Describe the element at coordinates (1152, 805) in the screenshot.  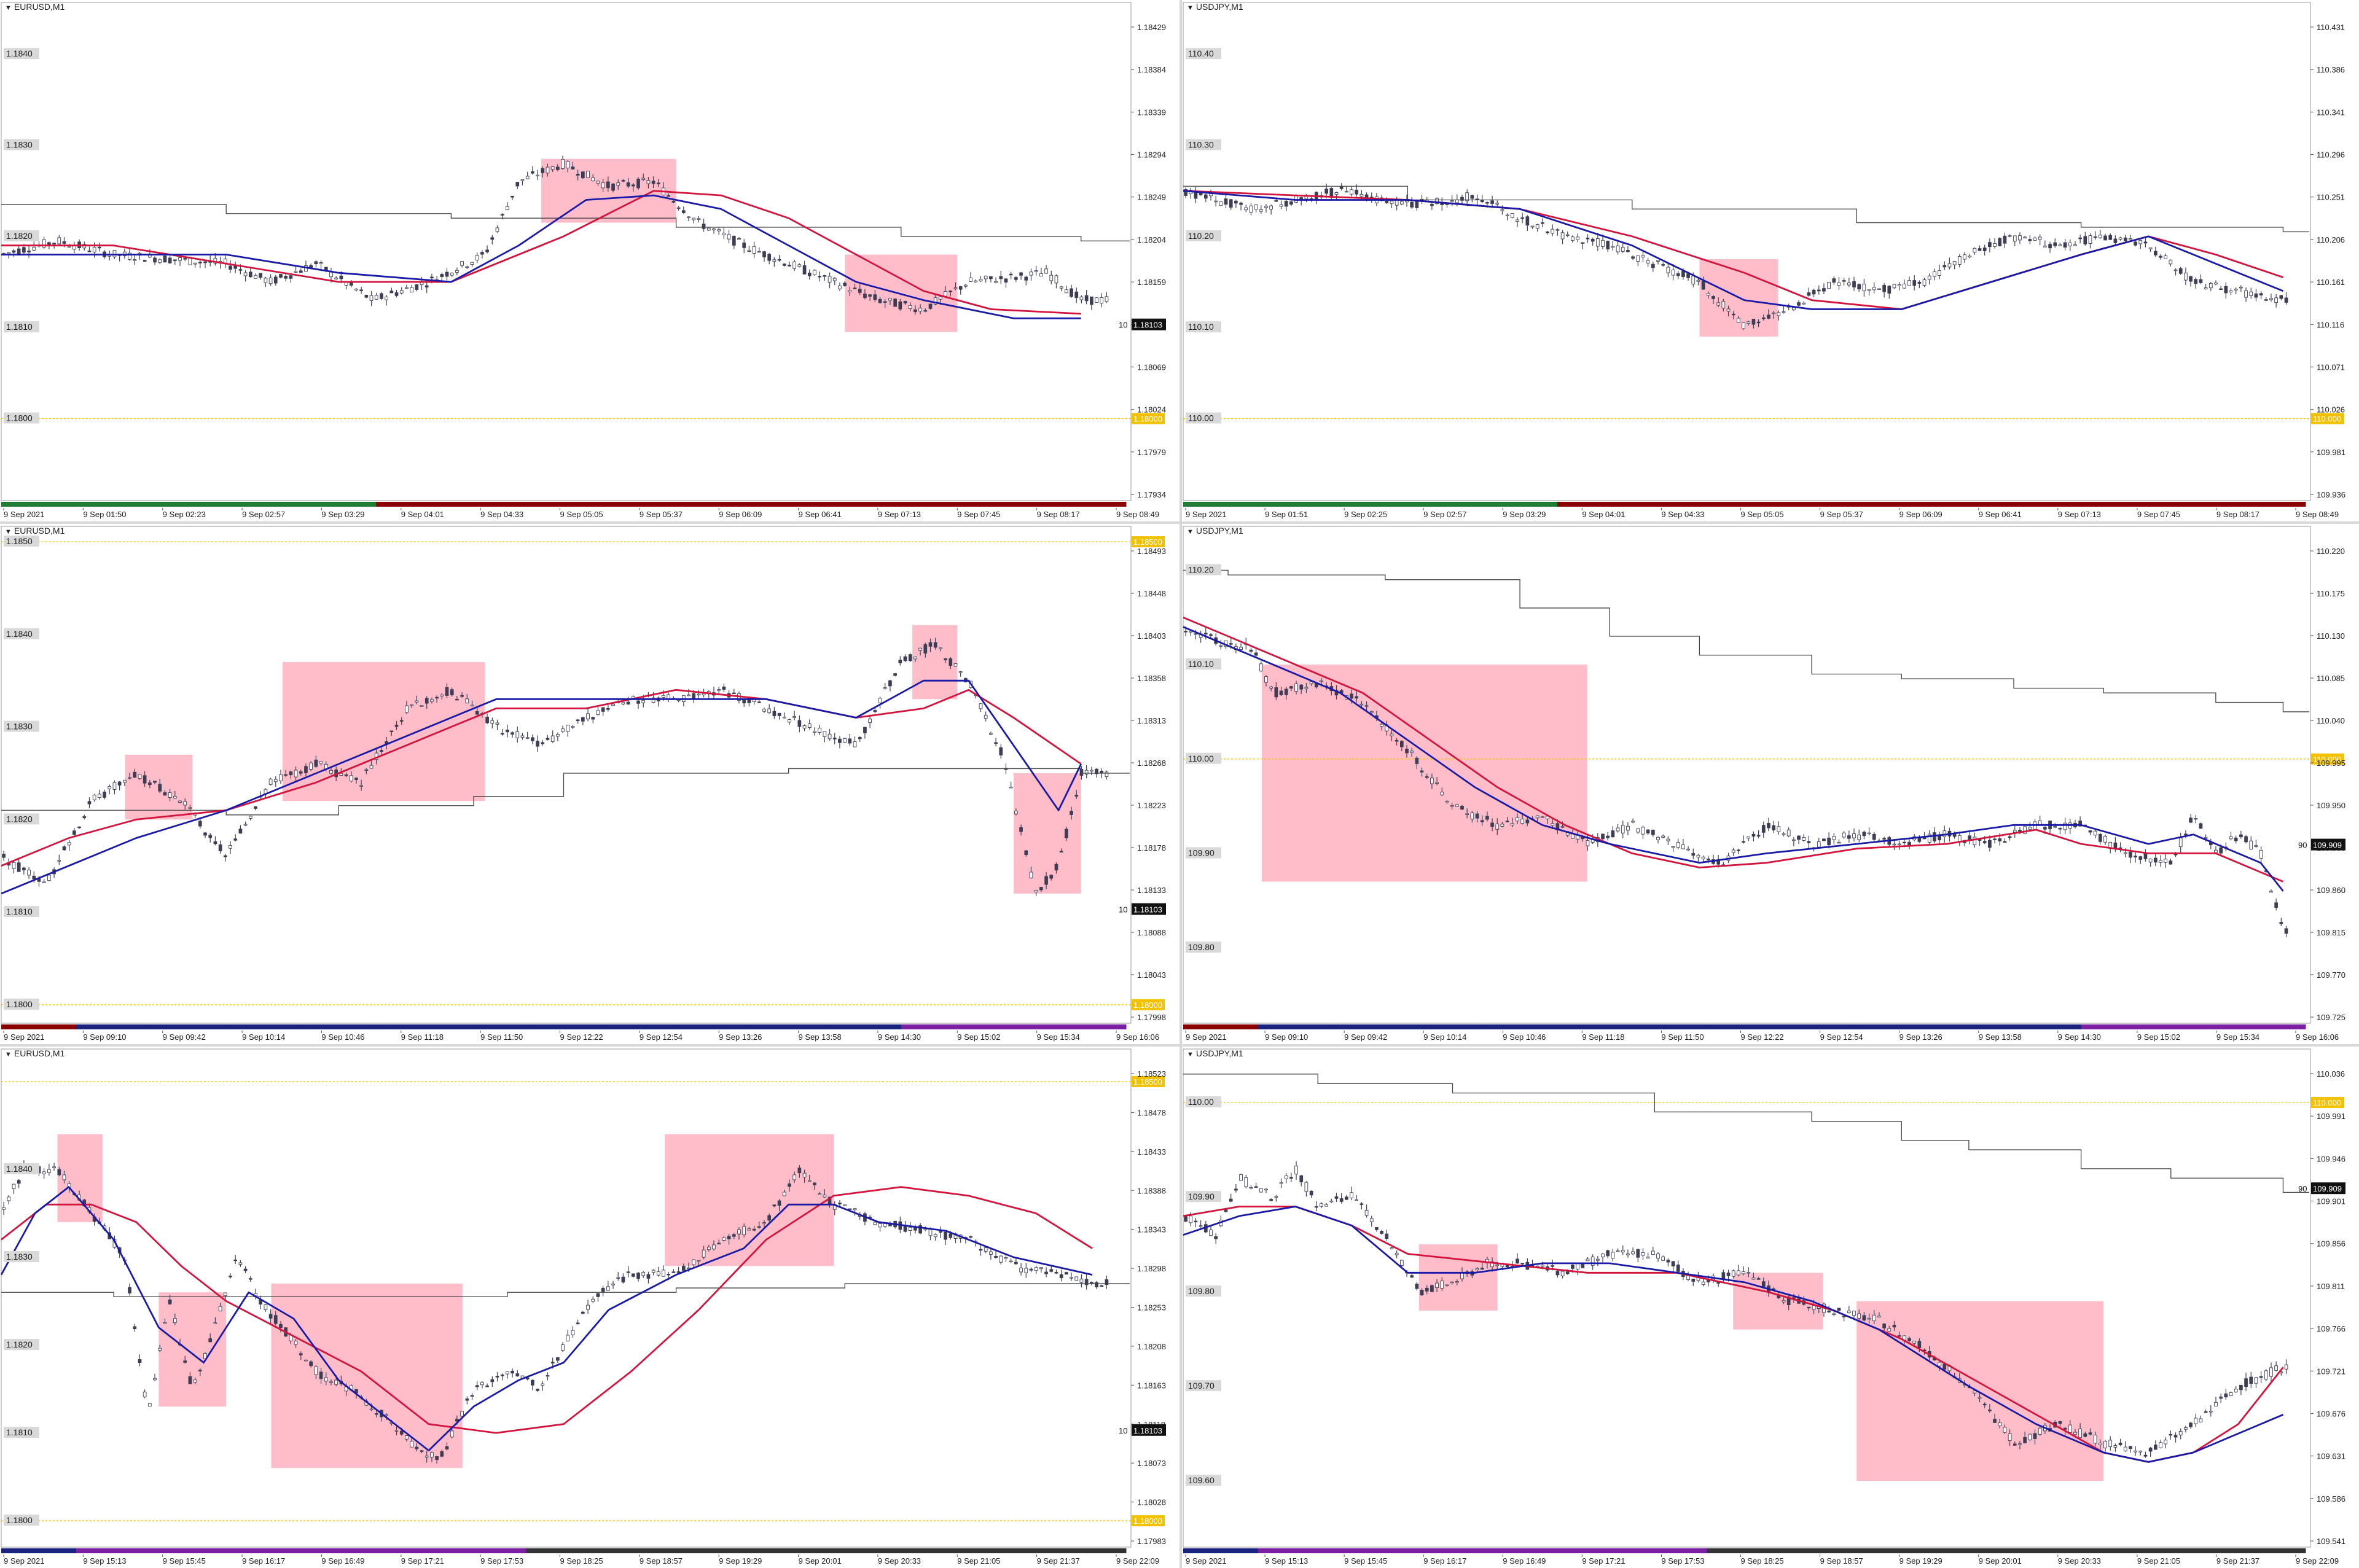
I see `price-tick-label: 1.18223` at that location.